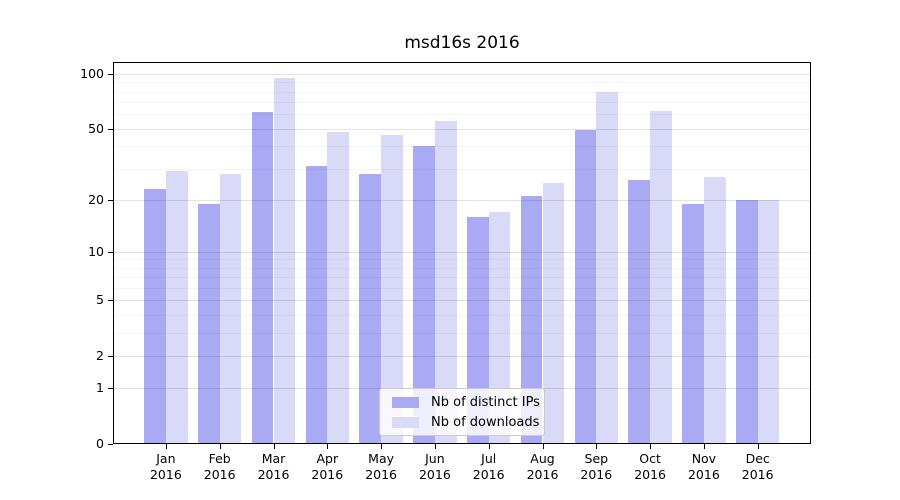 The width and height of the screenshot is (900, 500). I want to click on bar-jun-downloads, so click(445, 282).